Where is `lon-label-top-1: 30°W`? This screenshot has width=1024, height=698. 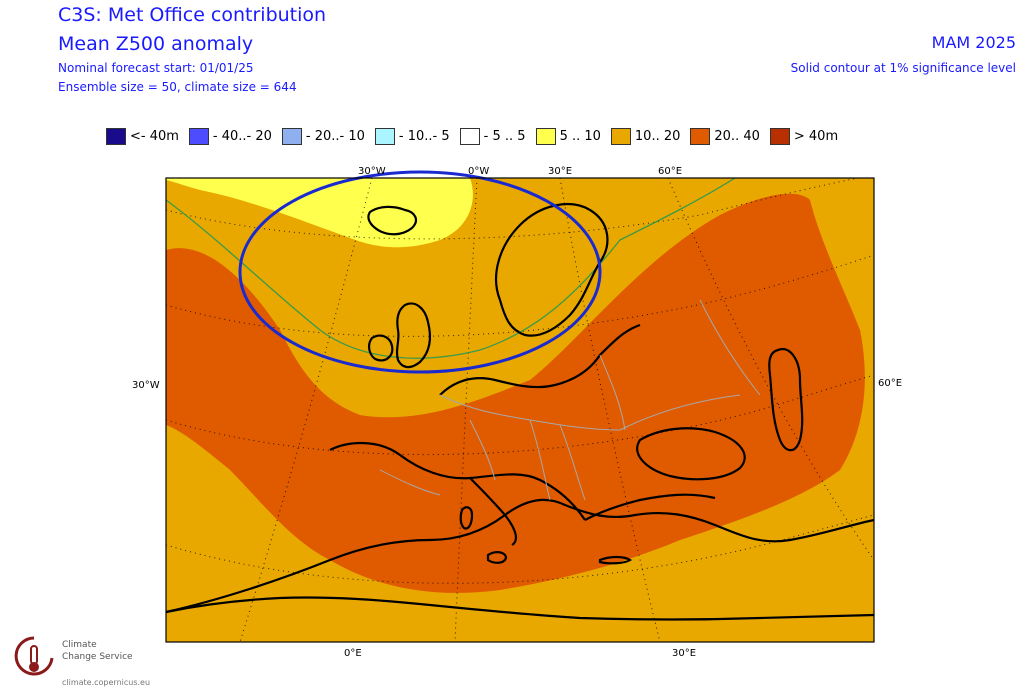 lon-label-top-1: 30°W is located at coordinates (372, 171).